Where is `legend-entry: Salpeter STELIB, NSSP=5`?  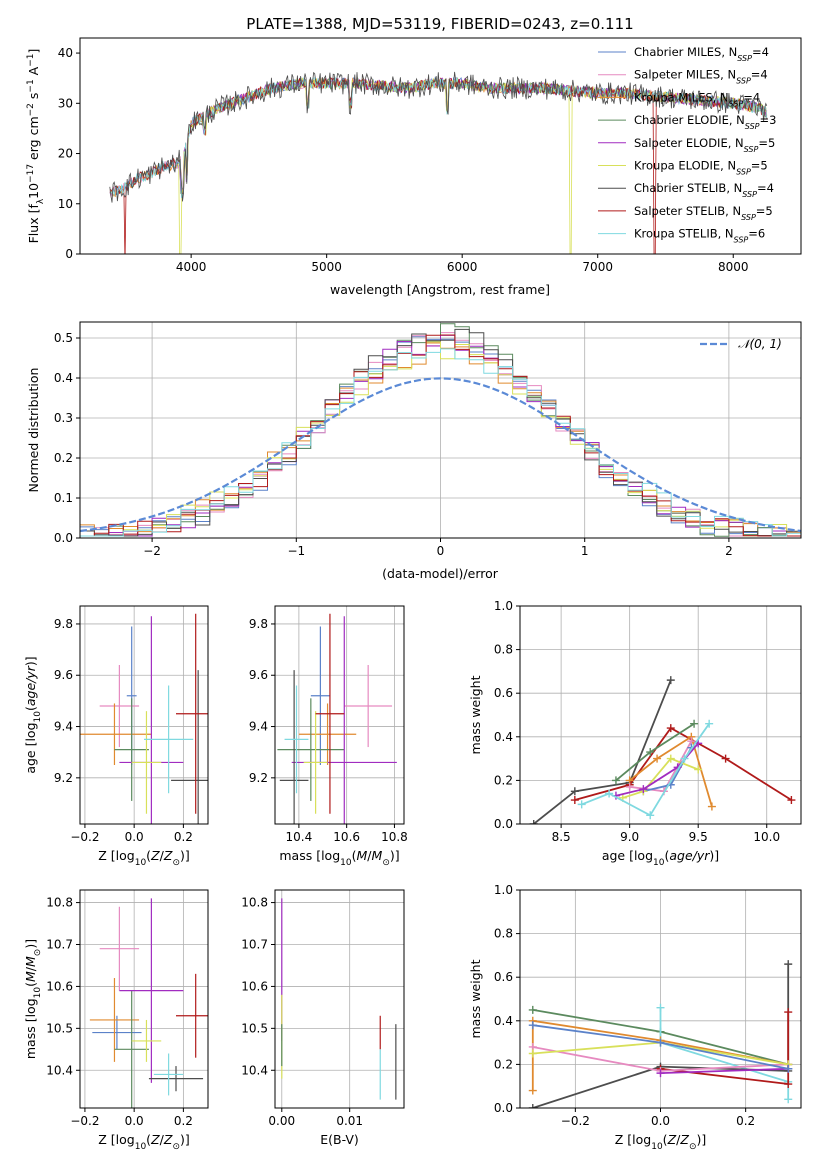
legend-entry: Salpeter STELIB, NSSP=5 is located at coordinates (703, 213).